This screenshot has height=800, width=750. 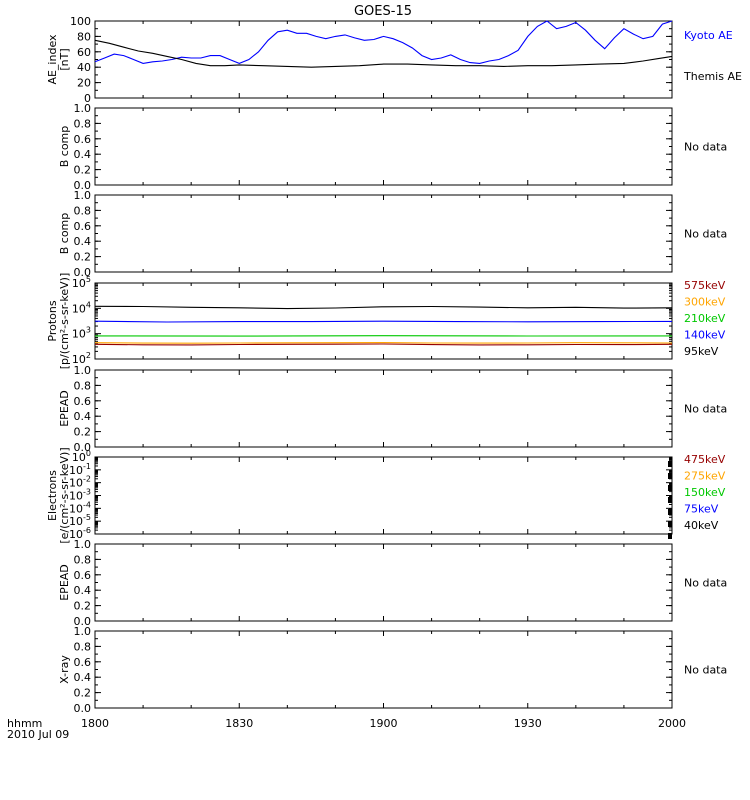 What do you see at coordinates (84, 83) in the screenshot?
I see `y-tick-label: 20` at bounding box center [84, 83].